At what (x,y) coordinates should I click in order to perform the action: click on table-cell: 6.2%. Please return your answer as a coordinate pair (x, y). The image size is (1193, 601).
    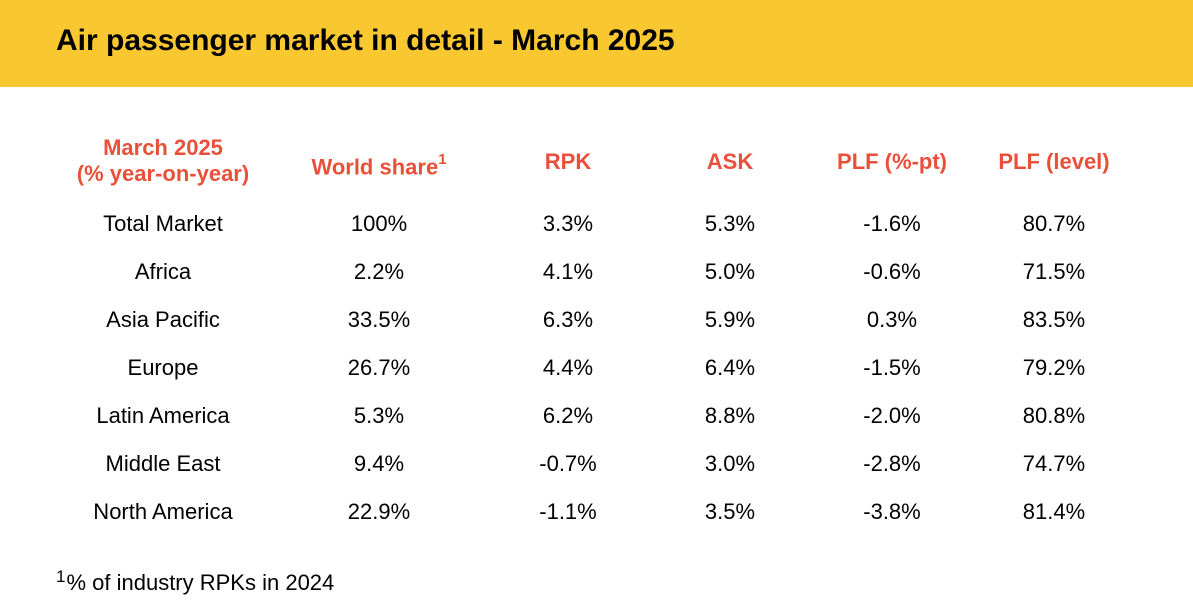
    Looking at the image, I should click on (568, 415).